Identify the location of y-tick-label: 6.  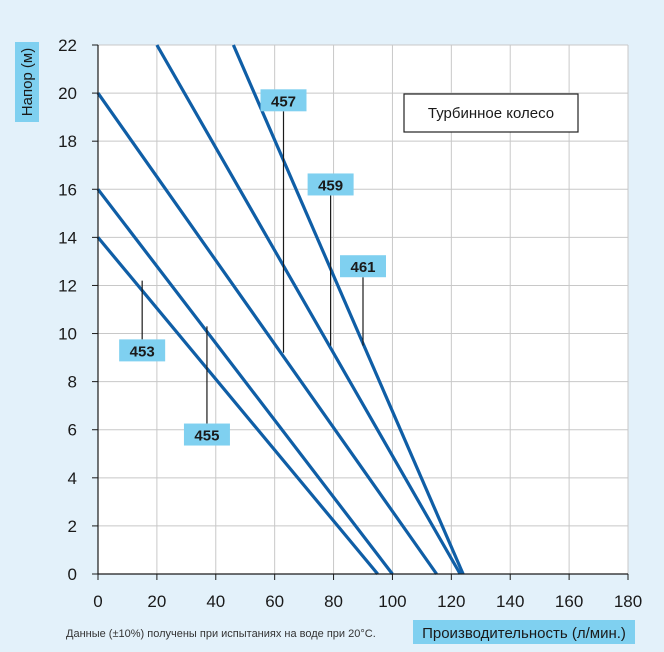
(72, 430).